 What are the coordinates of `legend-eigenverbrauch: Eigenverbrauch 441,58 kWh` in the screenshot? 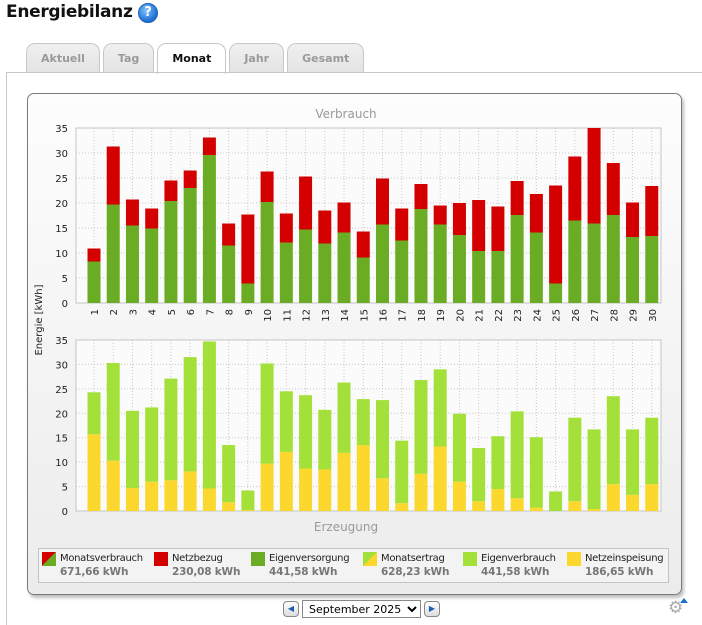 It's located at (515, 565).